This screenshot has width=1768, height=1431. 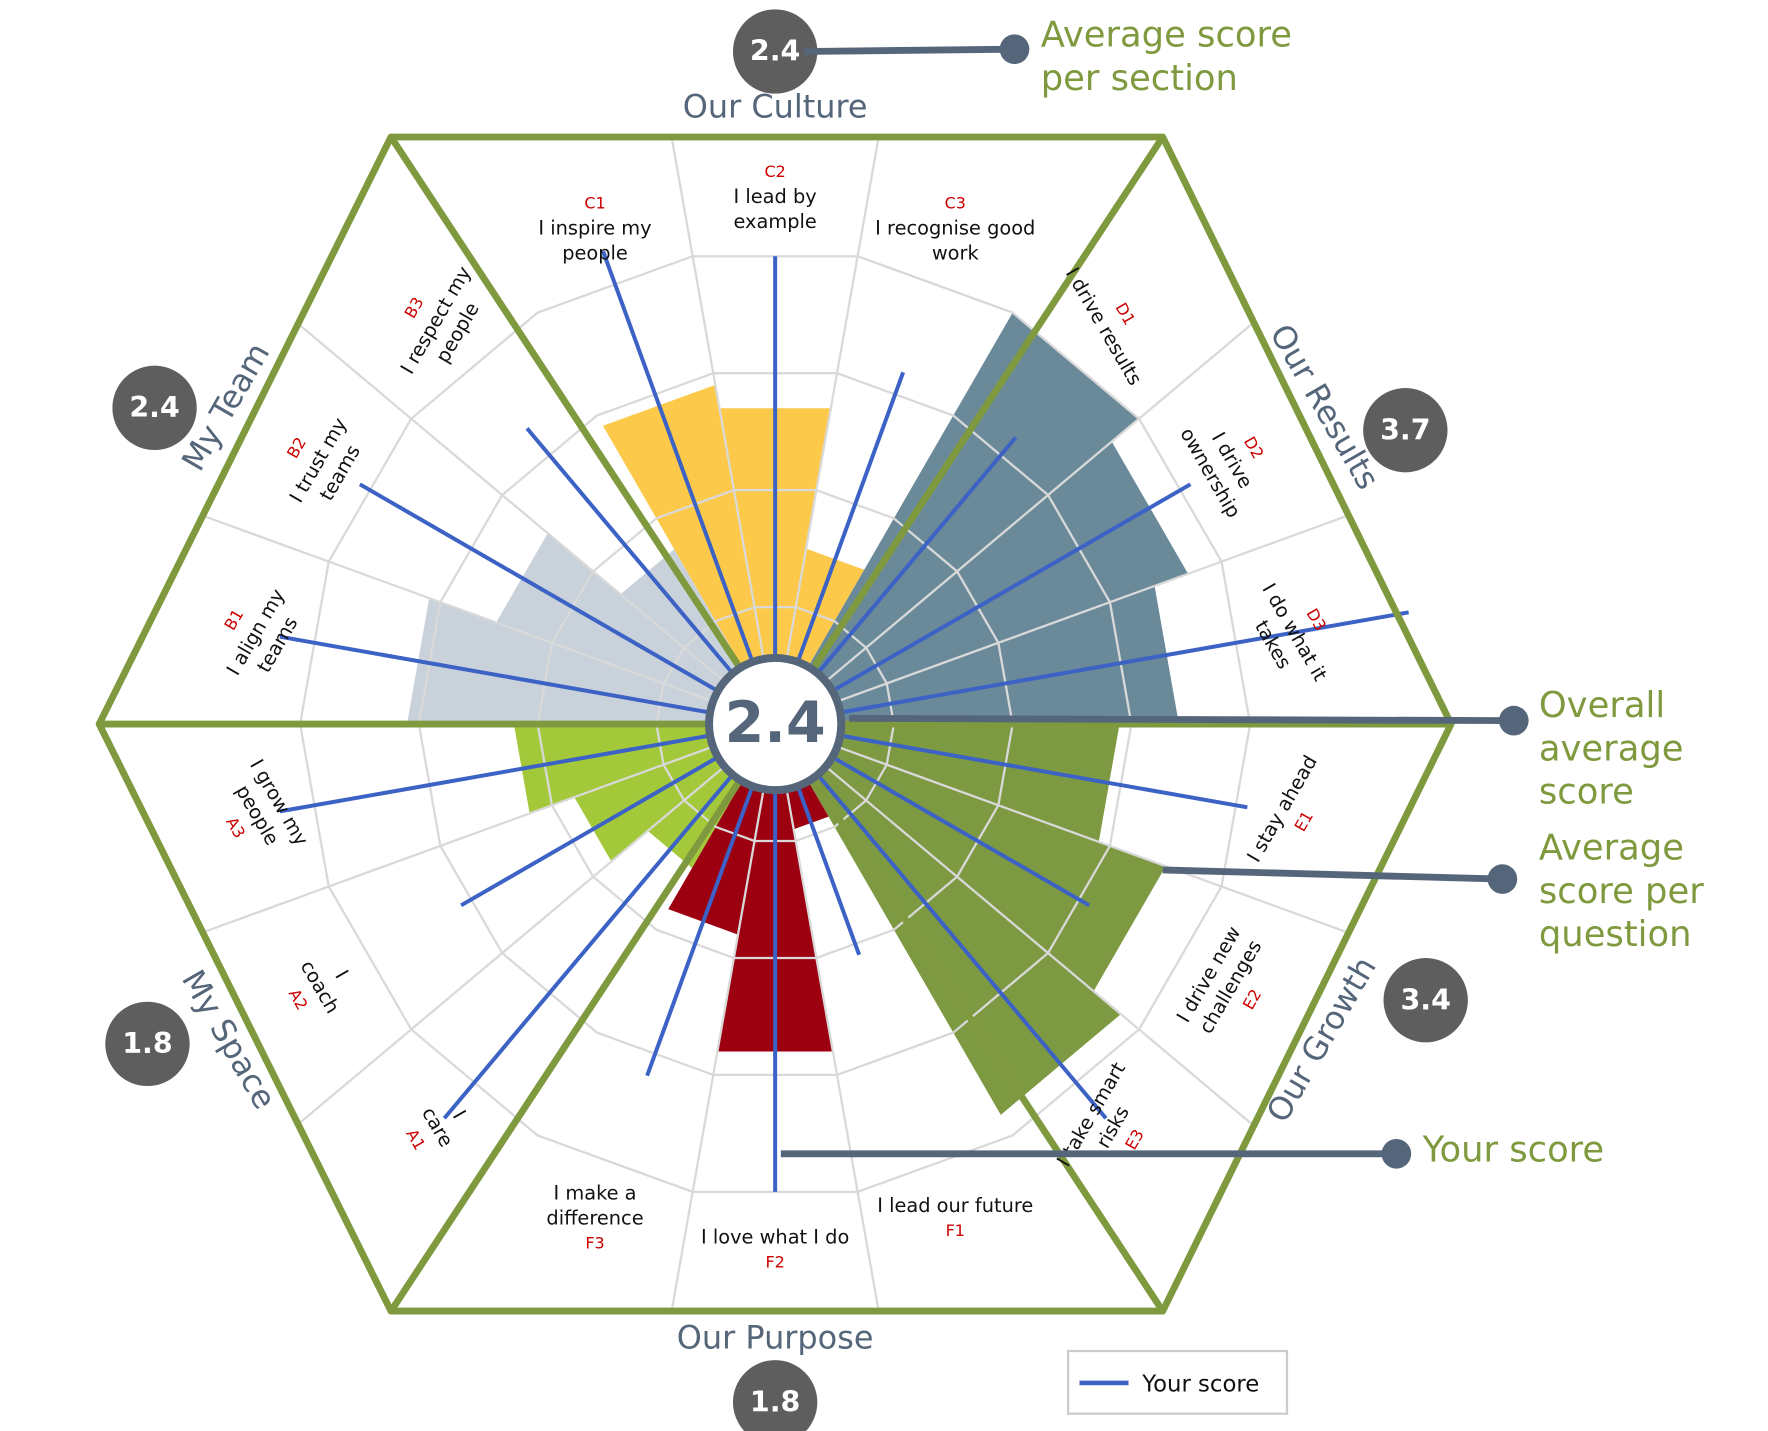 I want to click on question-text: people, so click(x=595, y=253).